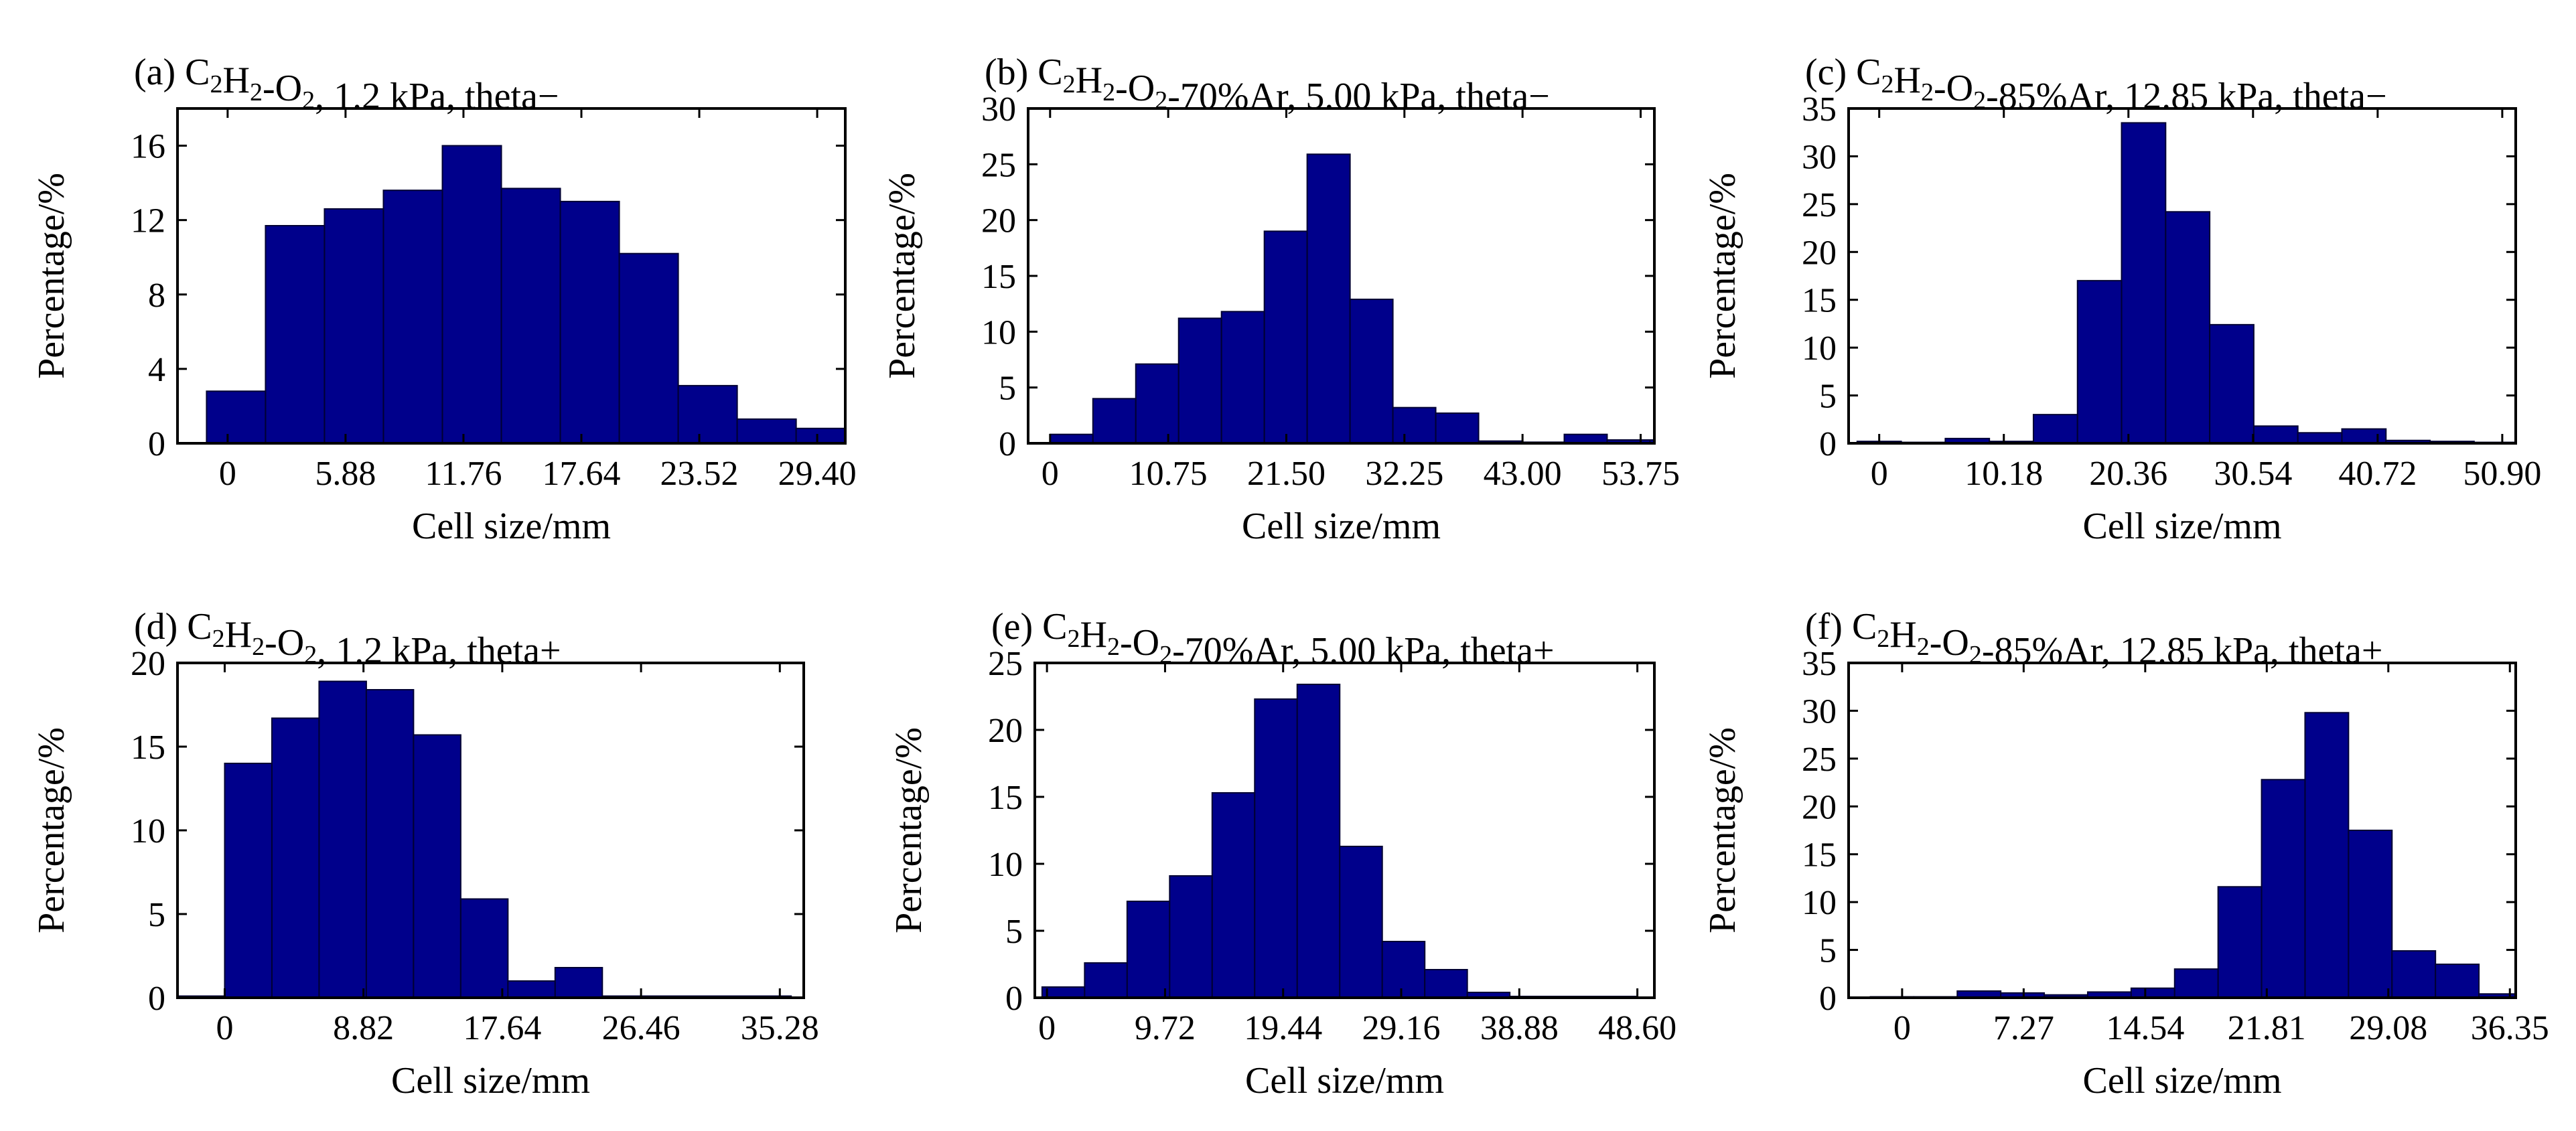 The image size is (2576, 1131). Describe the element at coordinates (780, 1028) in the screenshot. I see `x-tick-label: 35.28` at that location.